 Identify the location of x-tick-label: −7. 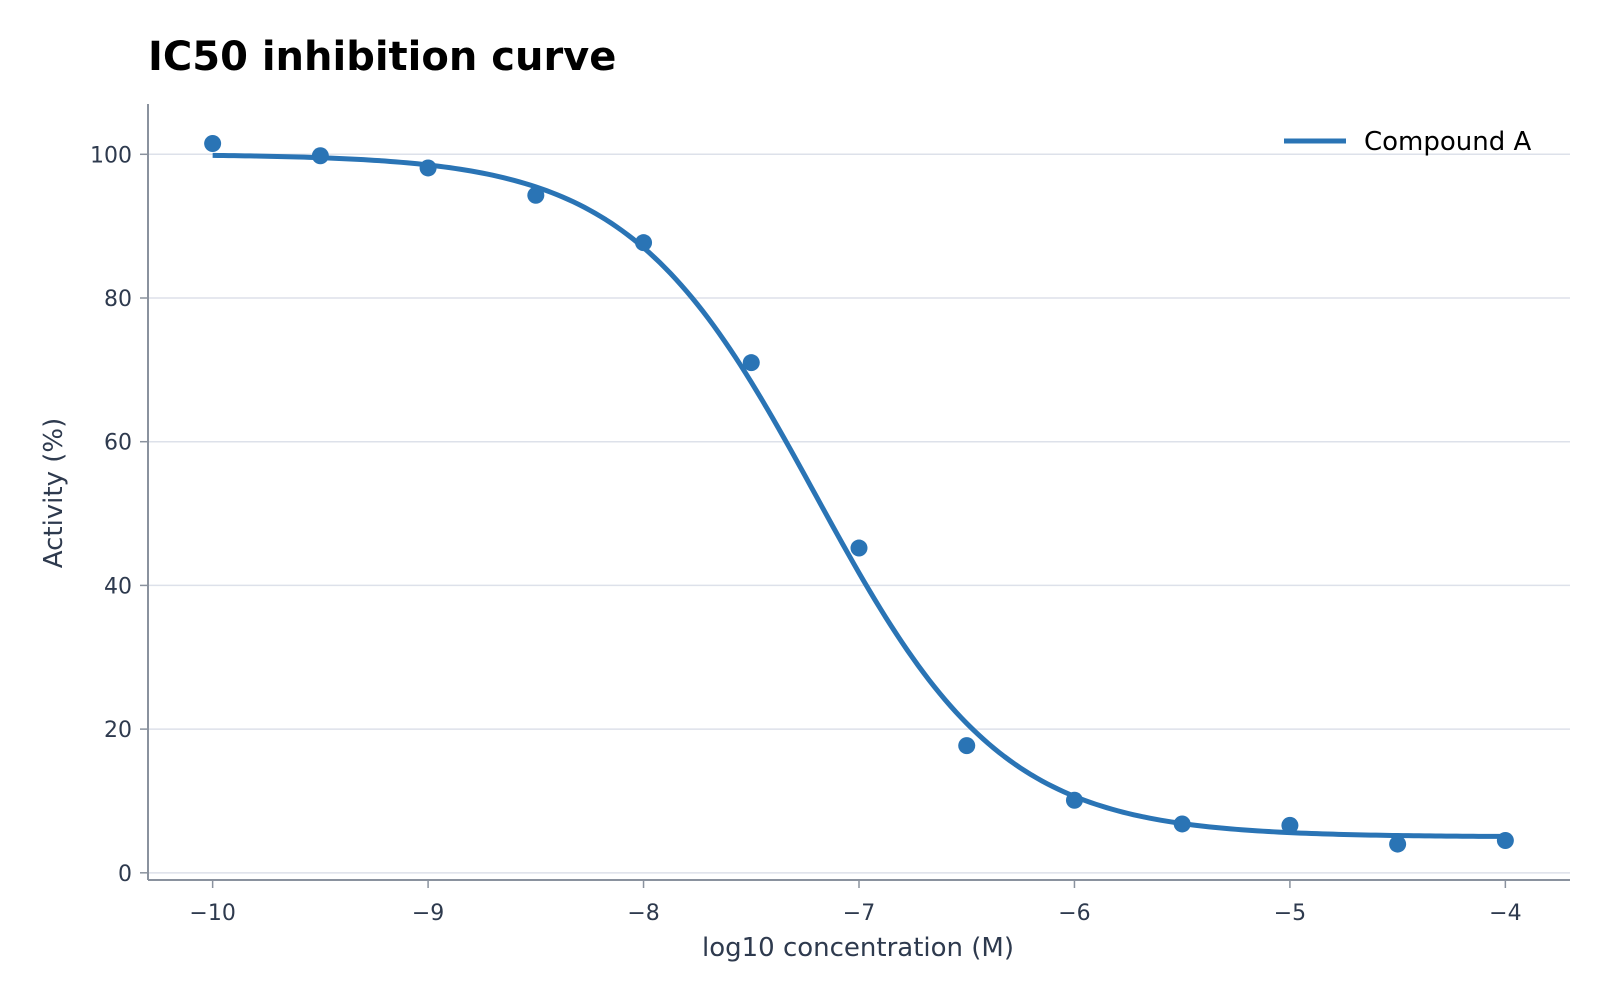
(859, 913).